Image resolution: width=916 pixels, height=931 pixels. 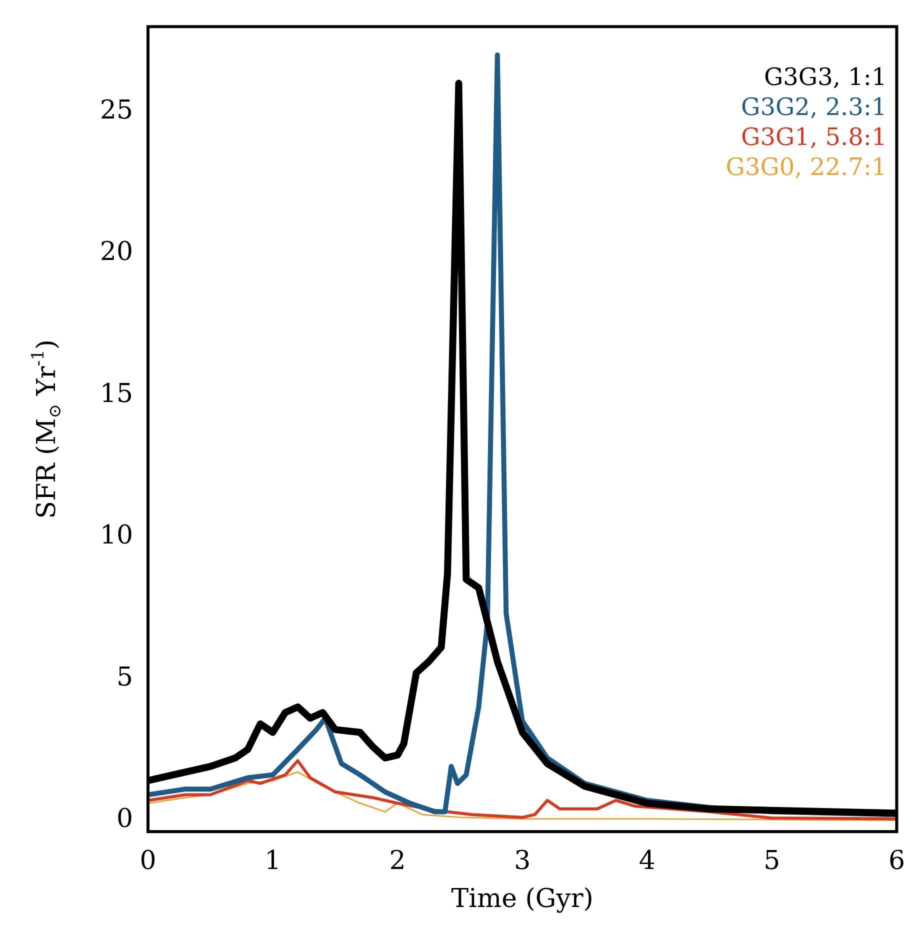 What do you see at coordinates (647, 861) in the screenshot?
I see `x-tick-label: 4` at bounding box center [647, 861].